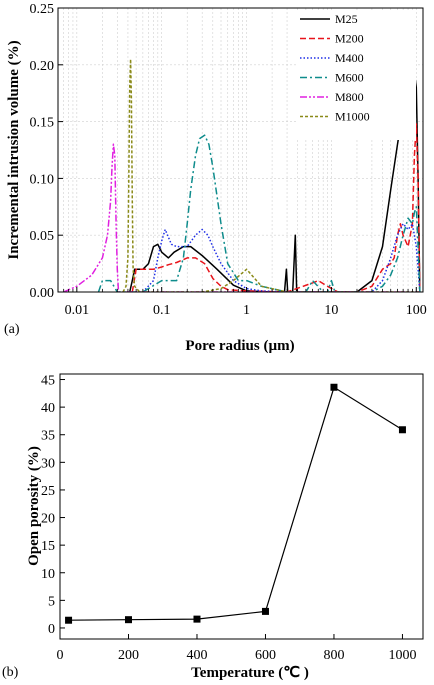 The height and width of the screenshot is (685, 434). I want to click on x-tick-label: 0, so click(60, 655).